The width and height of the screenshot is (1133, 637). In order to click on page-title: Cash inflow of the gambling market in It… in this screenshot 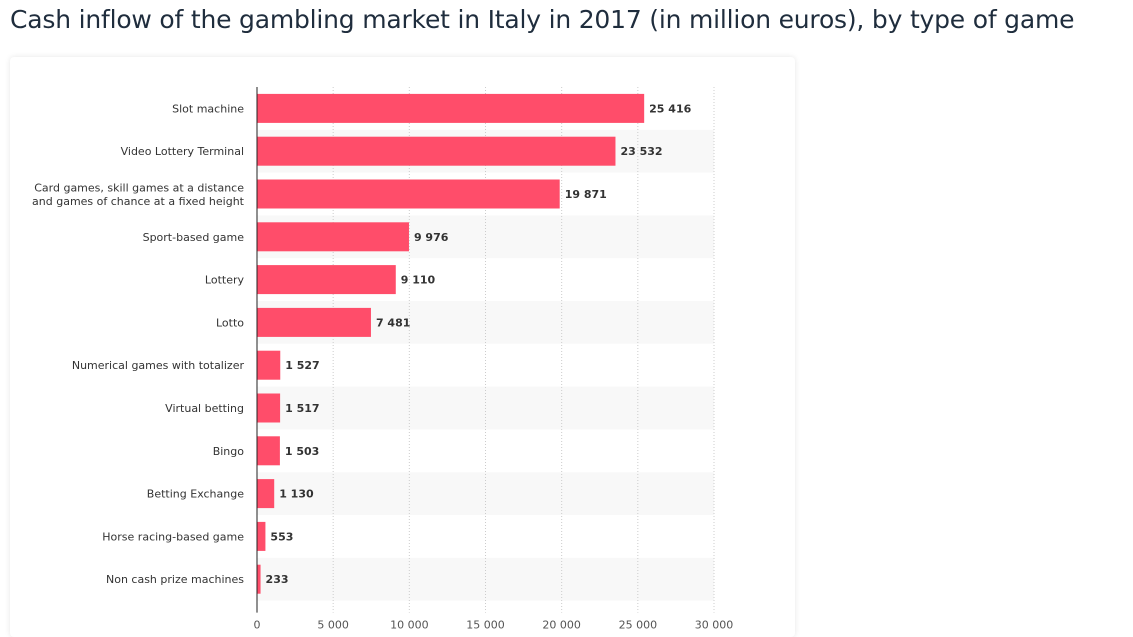, I will do `click(542, 19)`.